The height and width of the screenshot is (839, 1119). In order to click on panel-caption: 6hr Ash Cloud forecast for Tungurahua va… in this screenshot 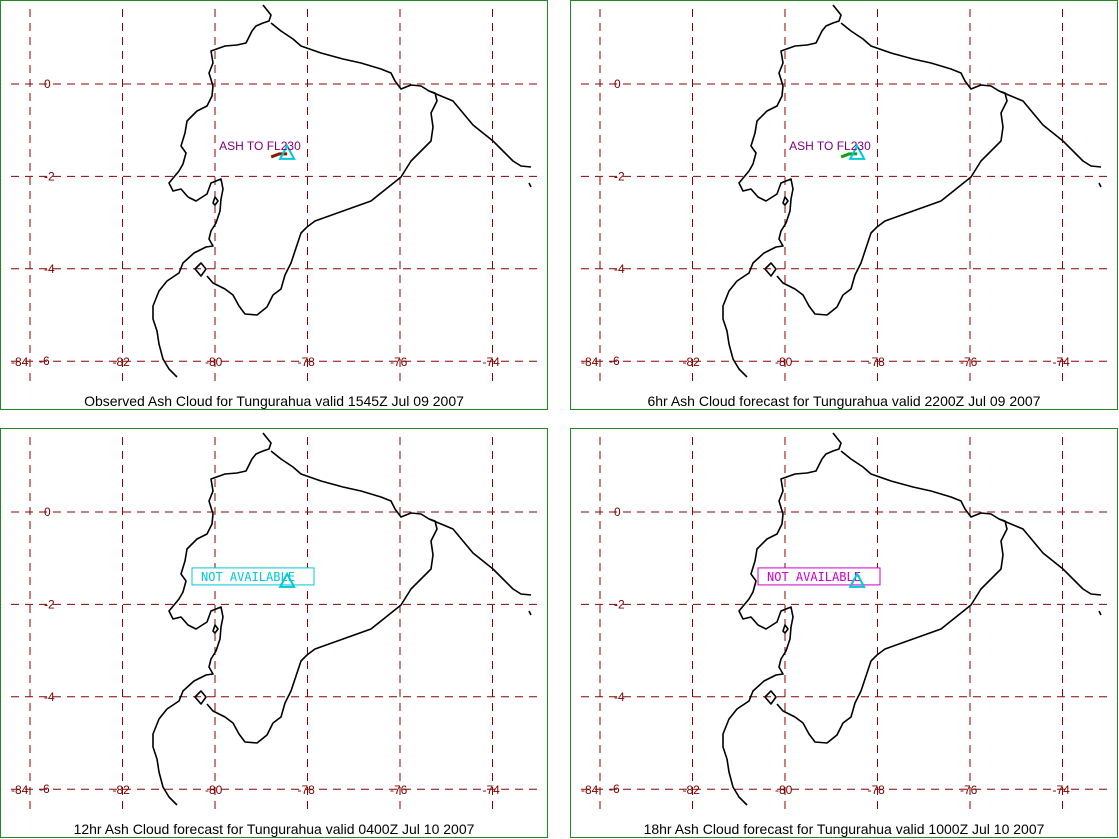, I will do `click(844, 401)`.